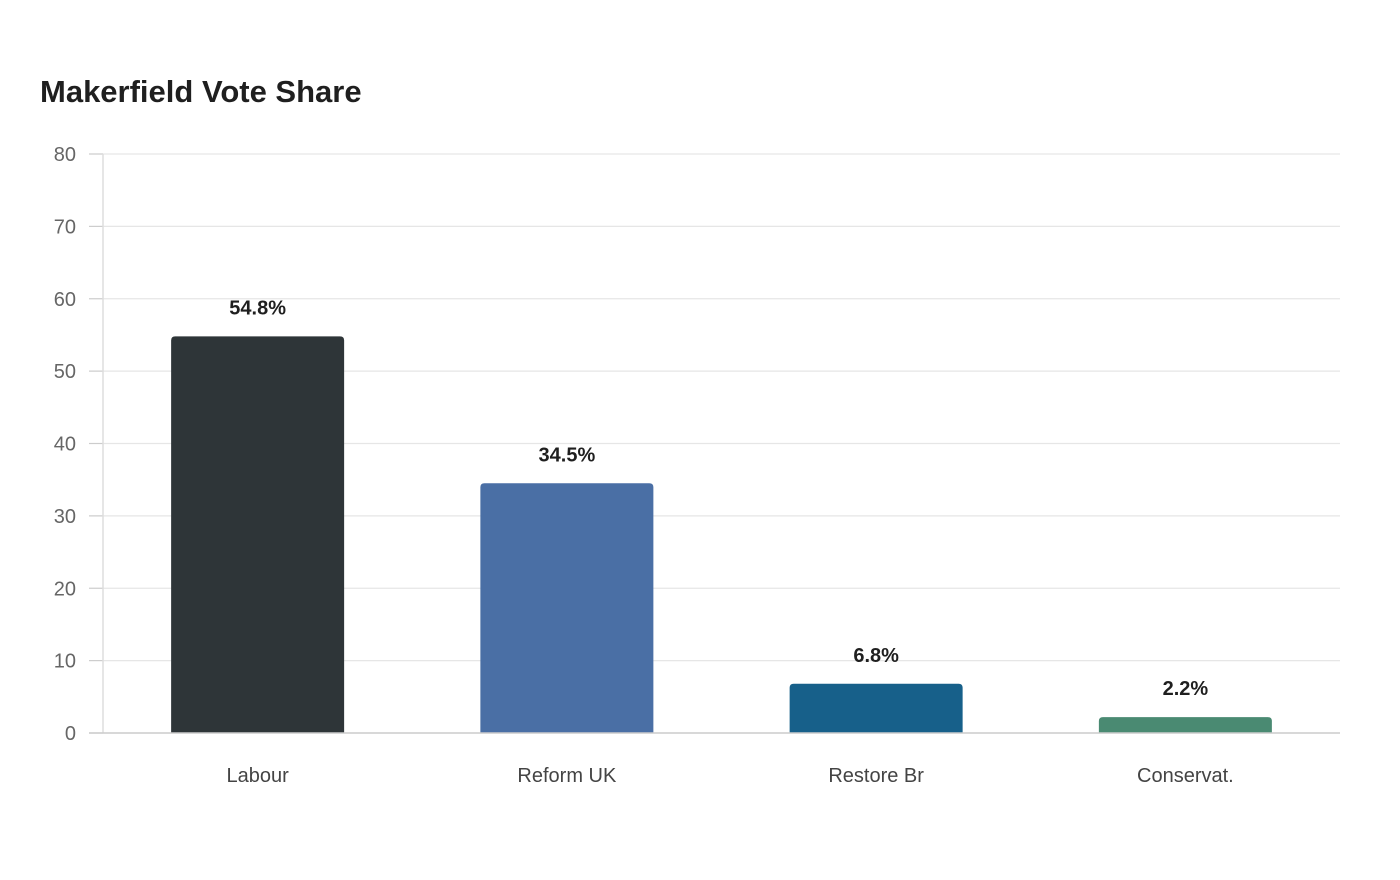 This screenshot has width=1400, height=880. I want to click on x-category-label: Conservat., so click(1185, 776).